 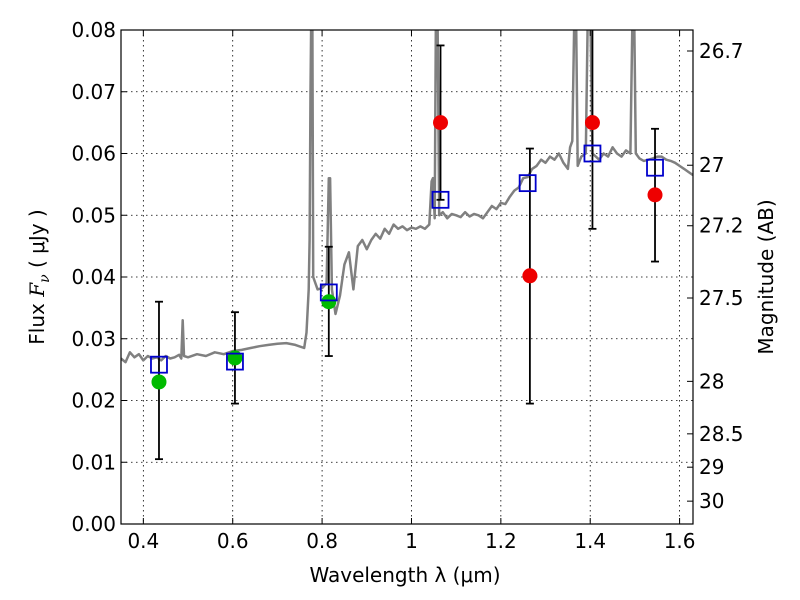 I want to click on y-tick-label: 0.01, so click(x=93, y=462).